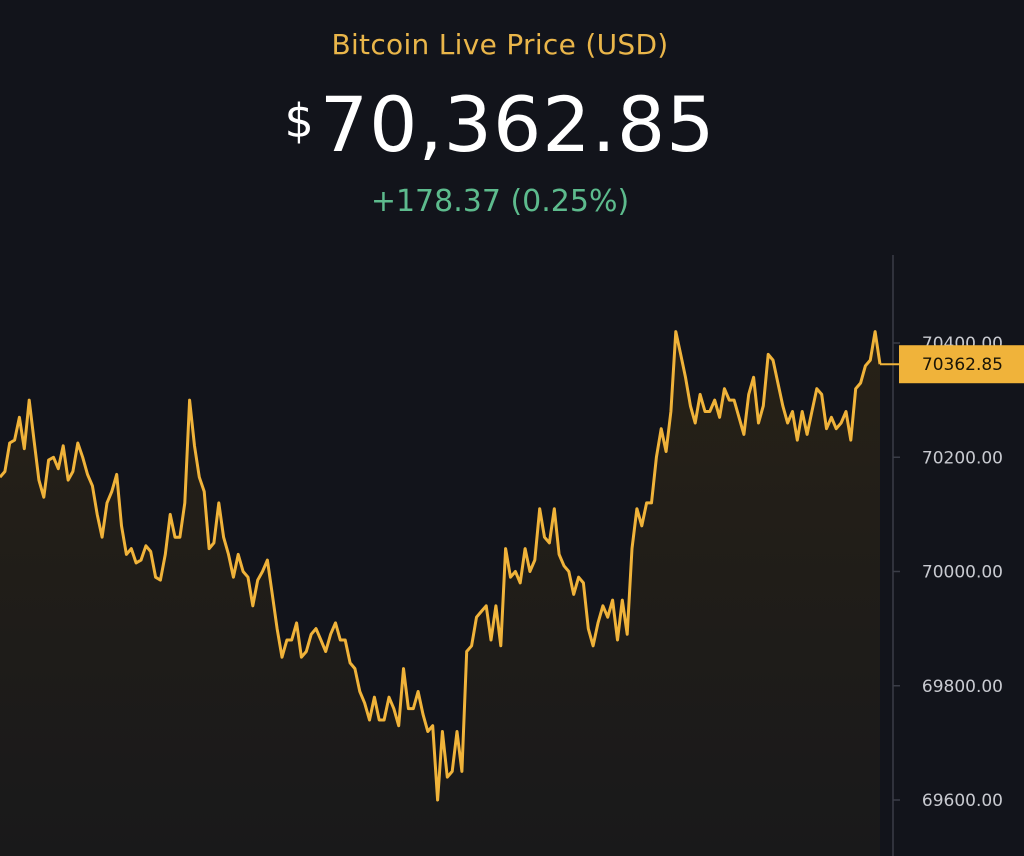 This screenshot has height=856, width=1024. Describe the element at coordinates (500, 44) in the screenshot. I see `chart-title: Bitcoin Live Price (USD)` at that location.